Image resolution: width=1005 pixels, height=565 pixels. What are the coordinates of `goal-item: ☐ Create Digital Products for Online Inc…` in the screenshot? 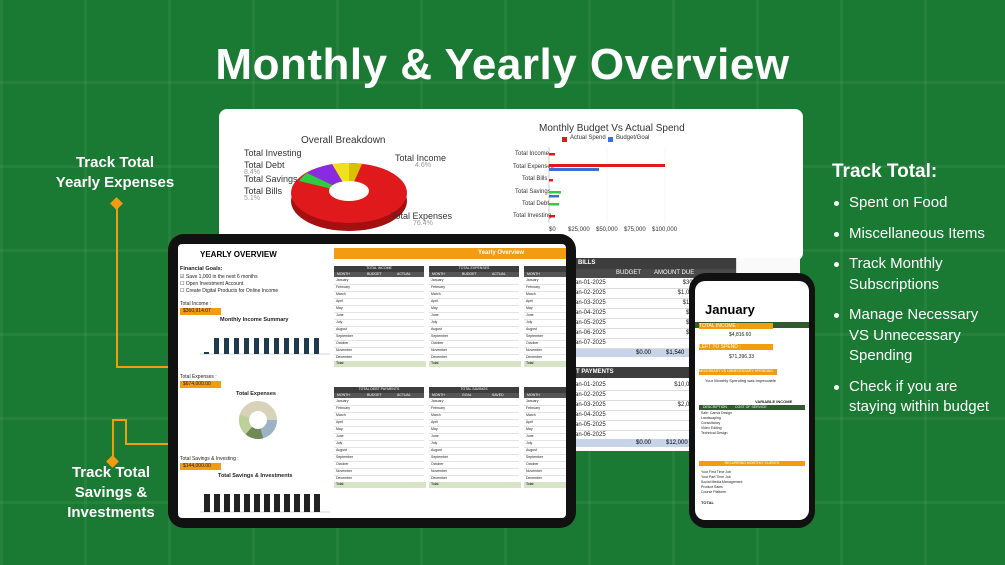 It's located at (229, 291).